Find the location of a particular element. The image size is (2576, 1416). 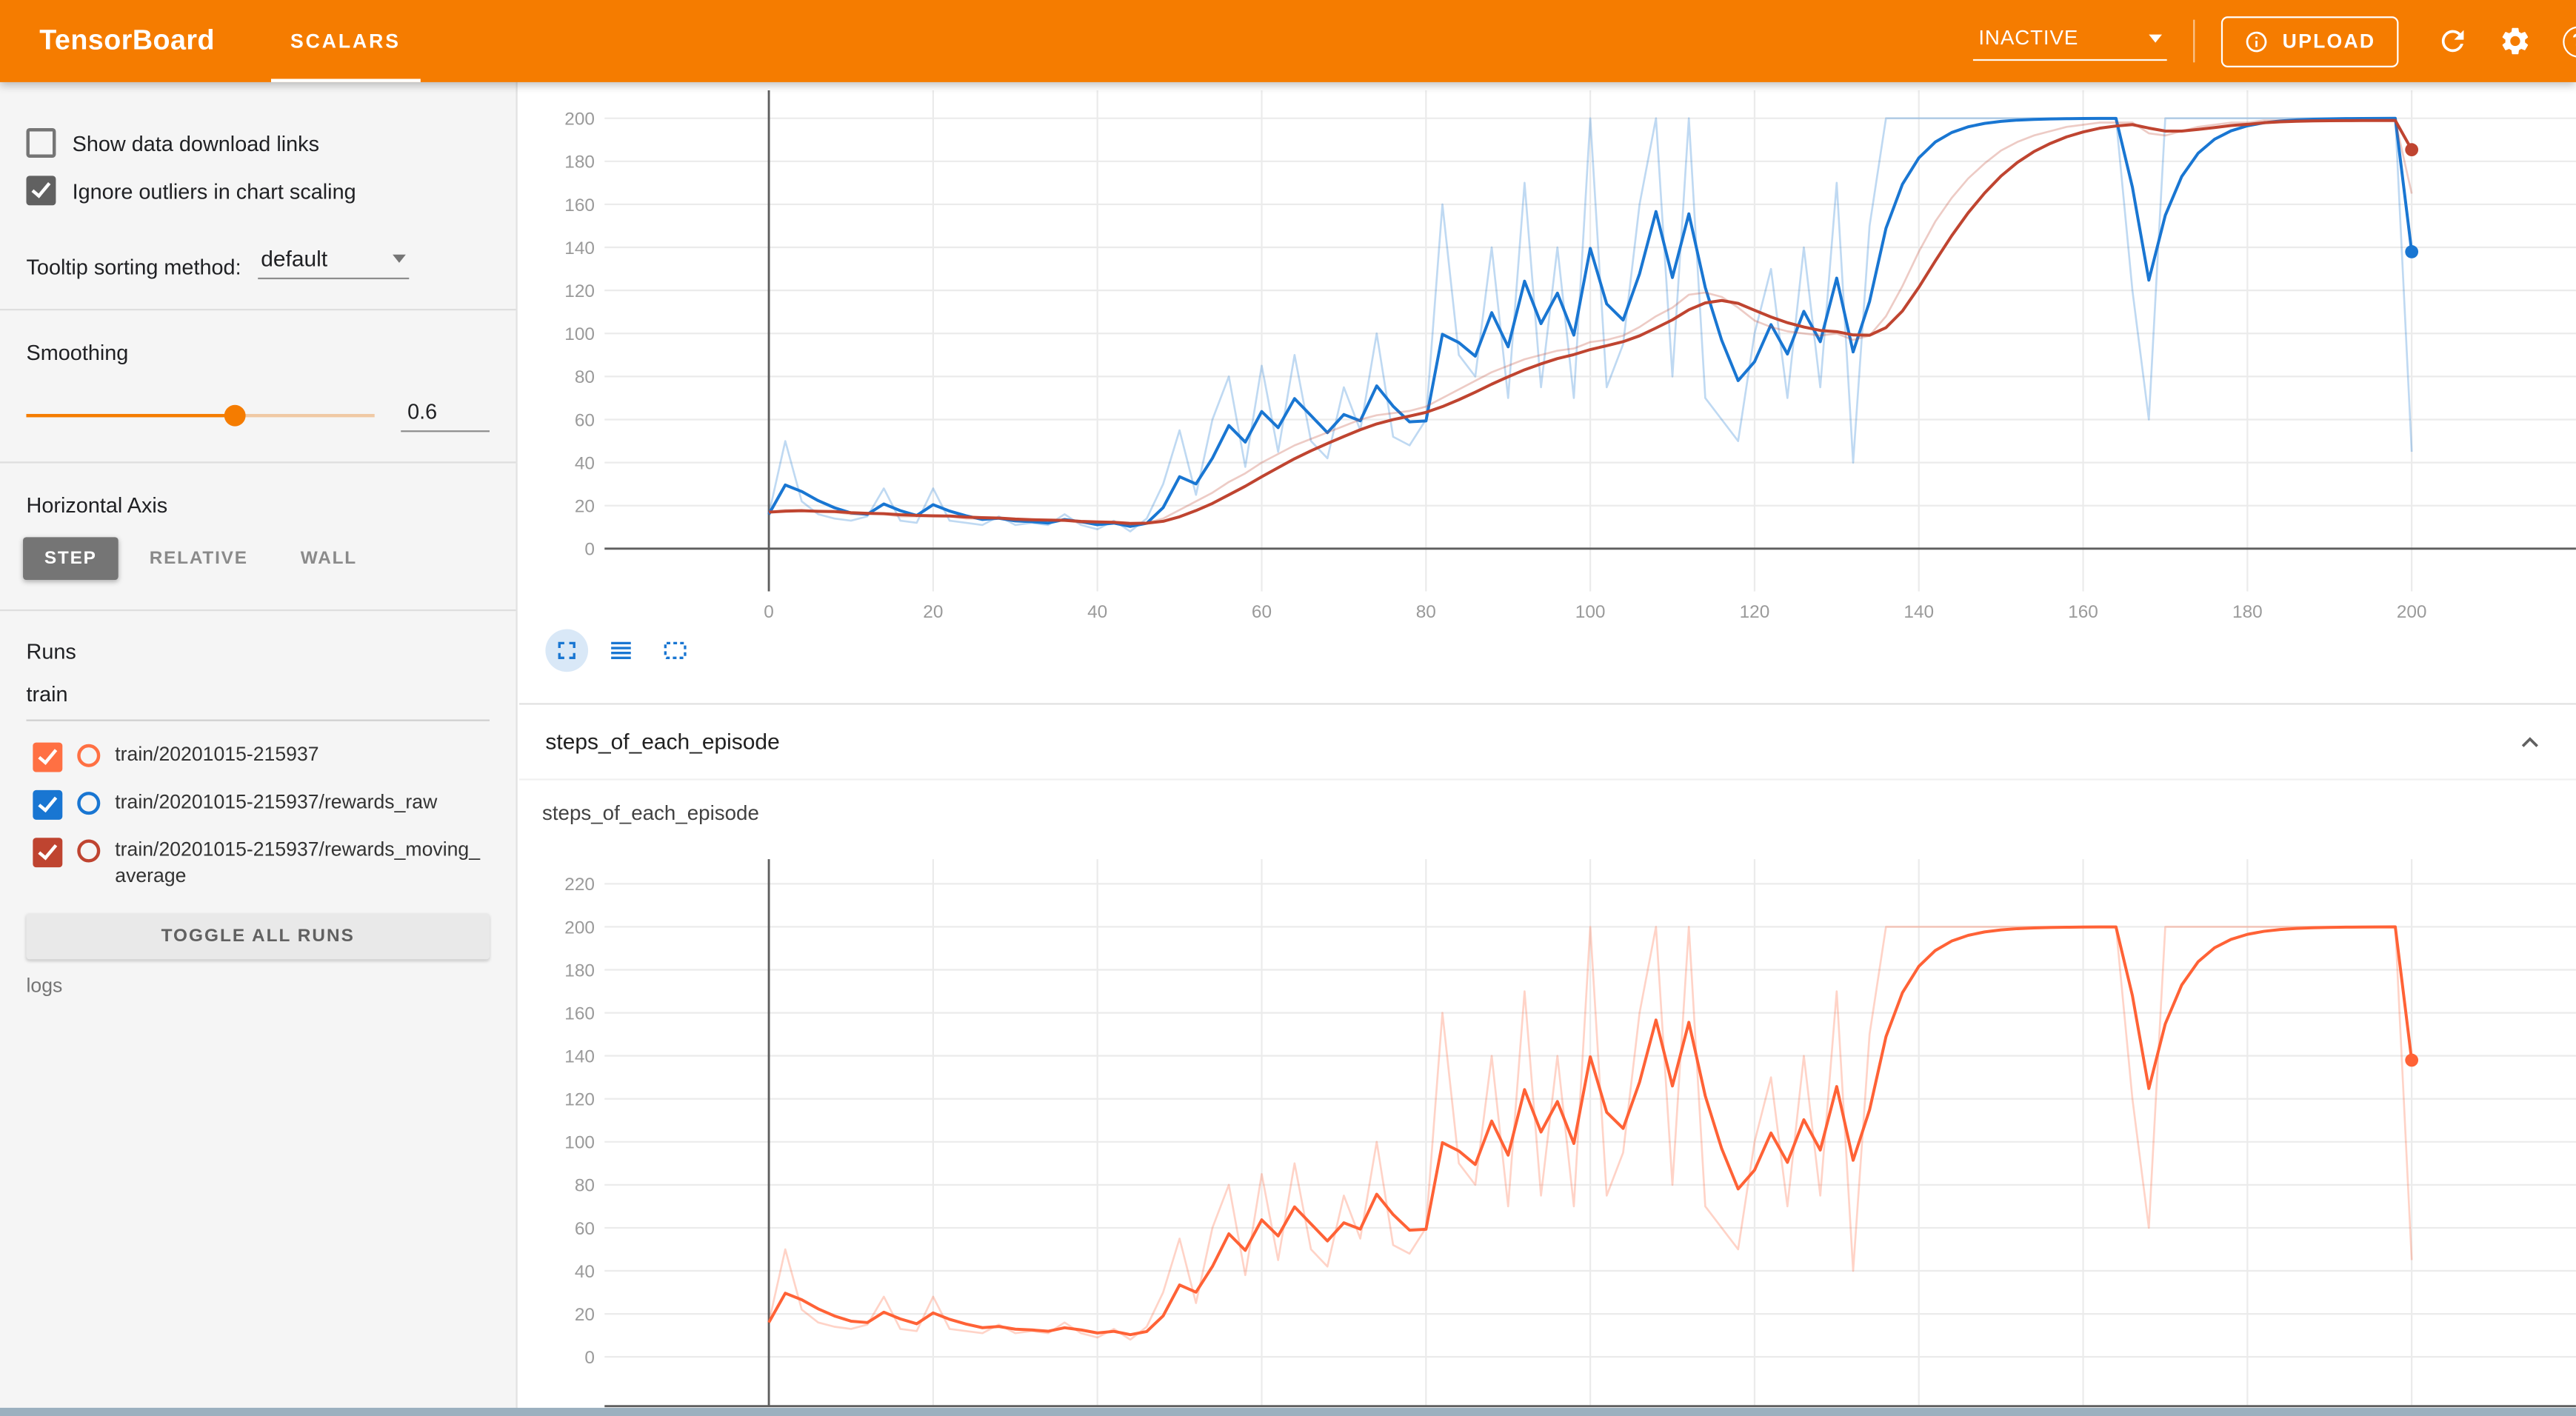

horizontal-axis-toggle-group: STEP RELATIVE WALL is located at coordinates (256, 558).